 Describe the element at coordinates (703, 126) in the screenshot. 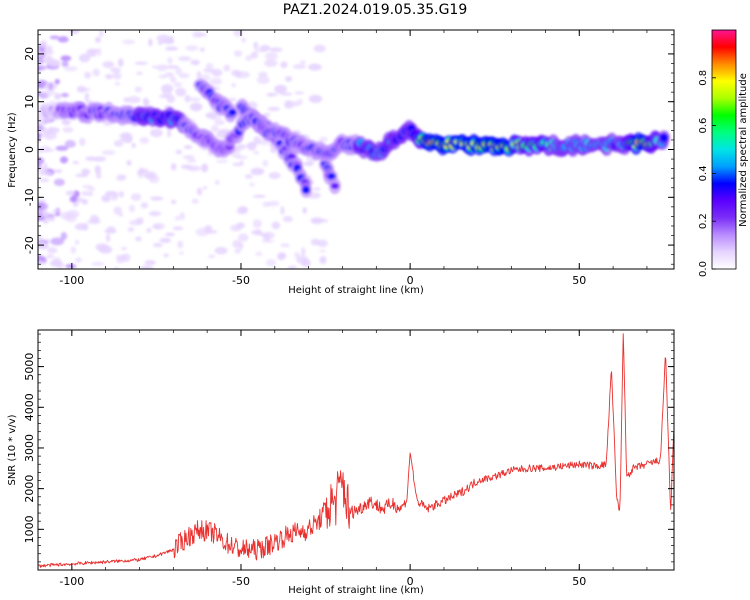

I see `colorbar-tick-label: 0.6` at that location.